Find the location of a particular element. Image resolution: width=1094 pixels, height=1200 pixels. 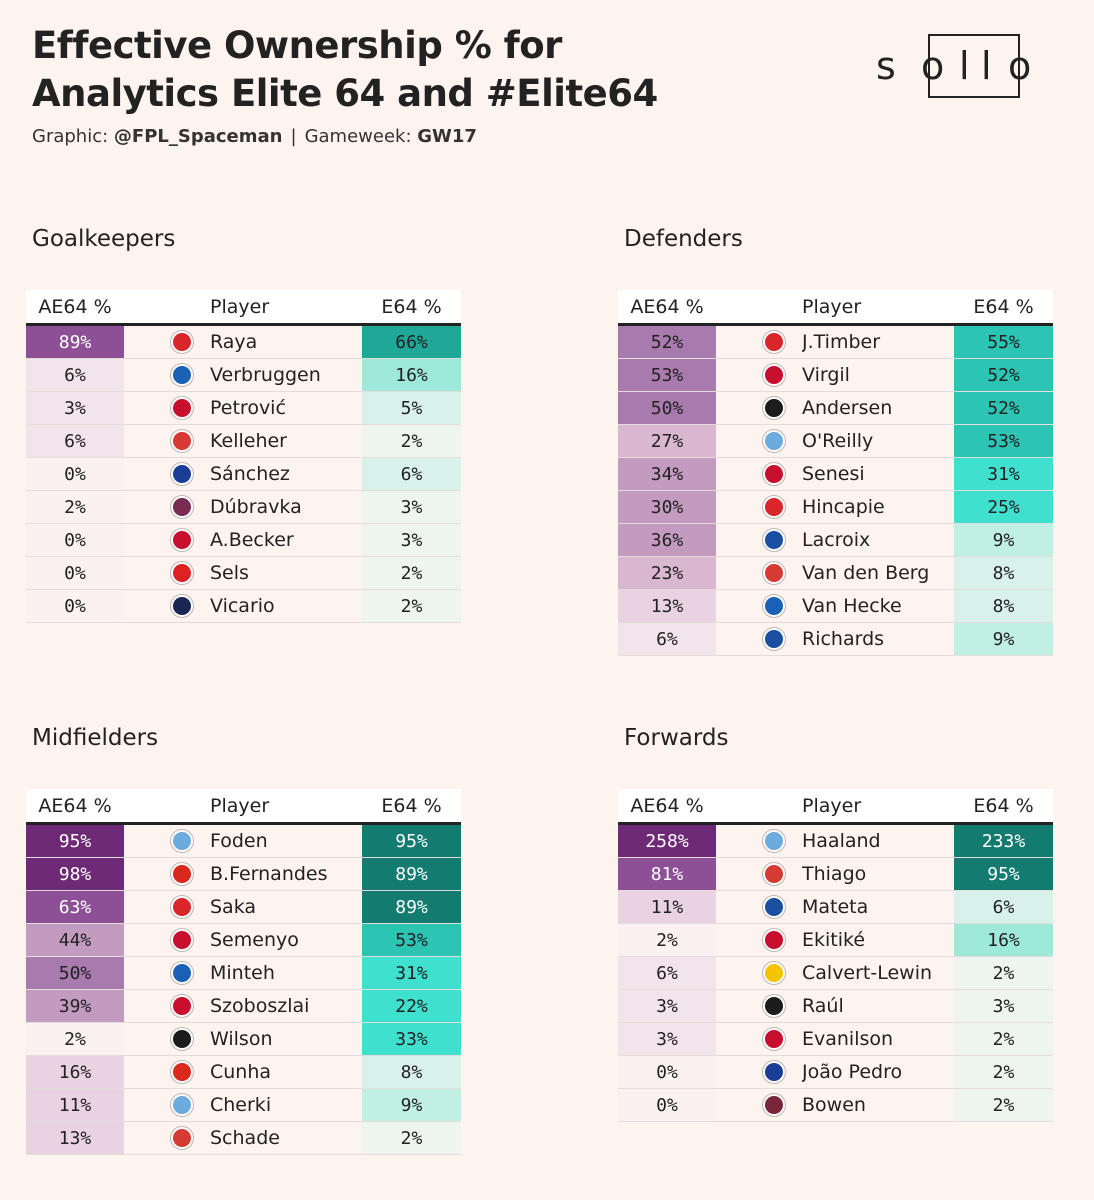

e64-cell: 16% is located at coordinates (1003, 940).